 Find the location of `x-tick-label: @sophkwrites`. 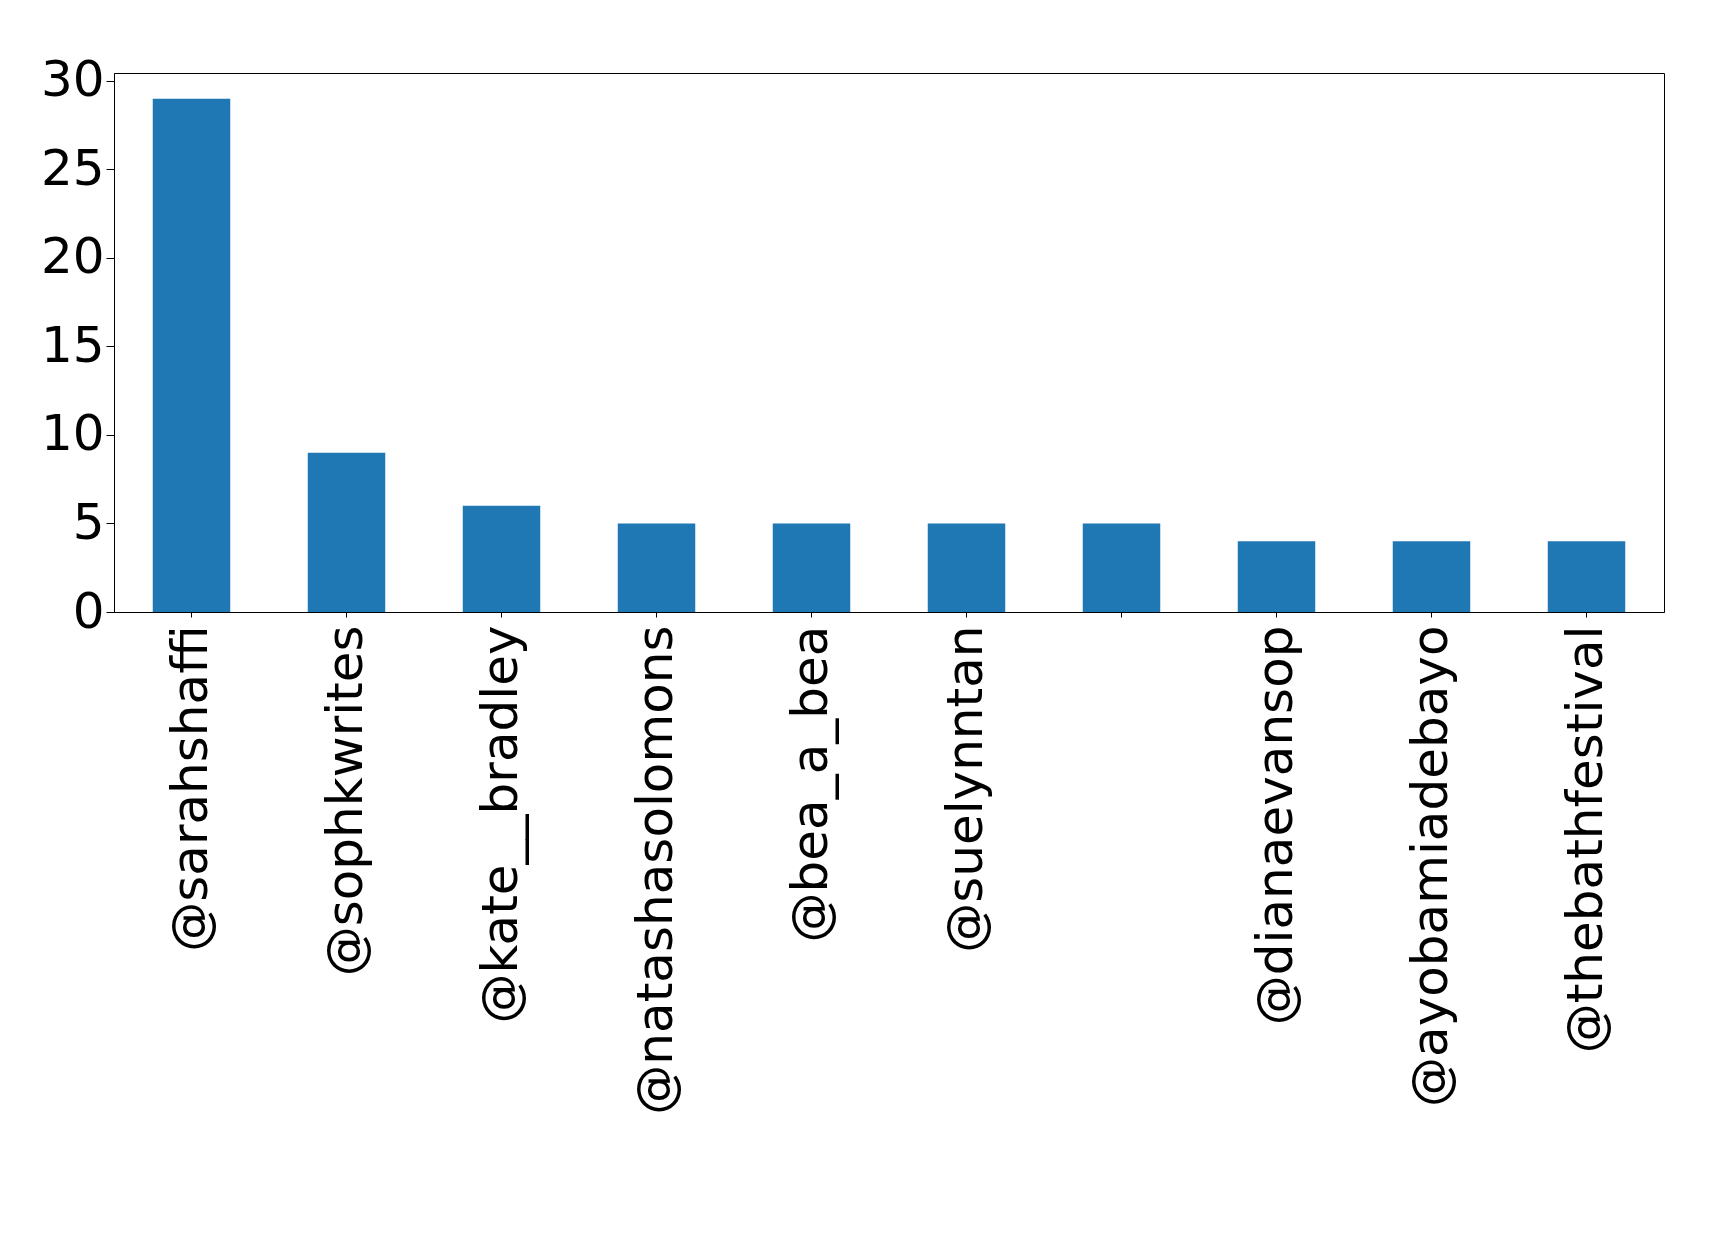

x-tick-label: @sophkwrites is located at coordinates (344, 801).